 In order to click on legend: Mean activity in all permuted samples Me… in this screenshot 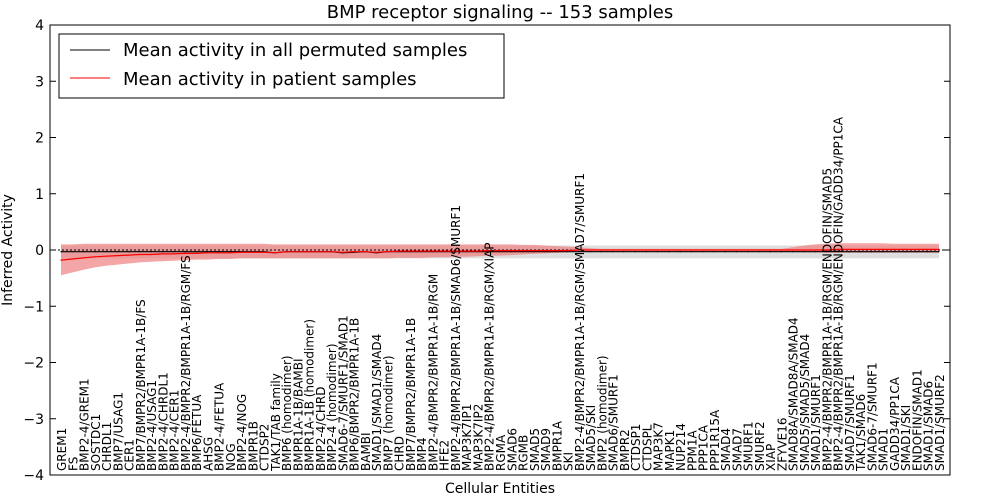, I will do `click(281, 66)`.